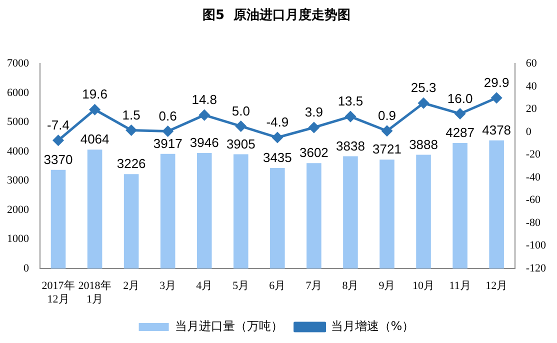 This screenshot has height=343, width=557. I want to click on x-tick-label: 8月, so click(350, 286).